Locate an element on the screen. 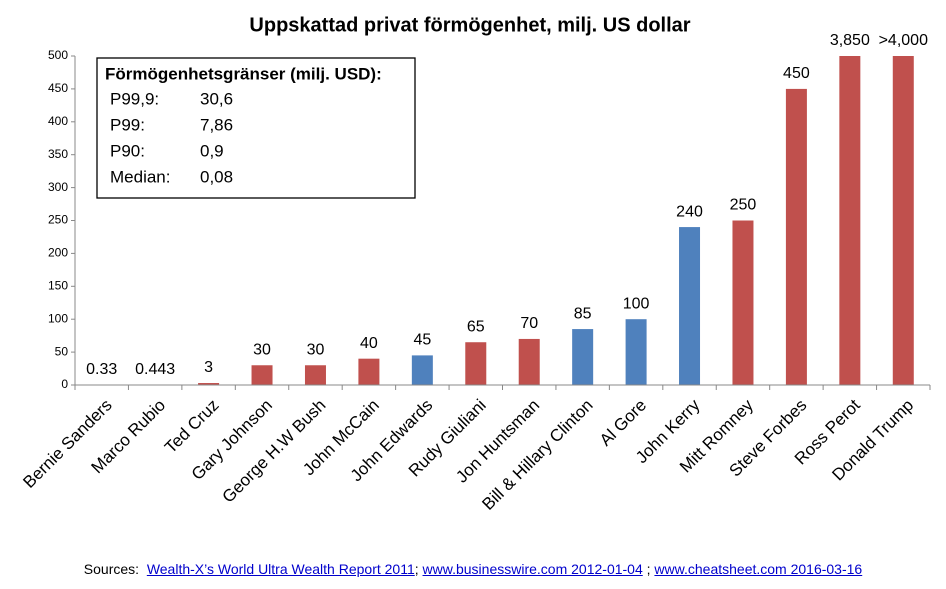 This screenshot has height=589, width=946. y-tick-label: 0 is located at coordinates (64, 384).